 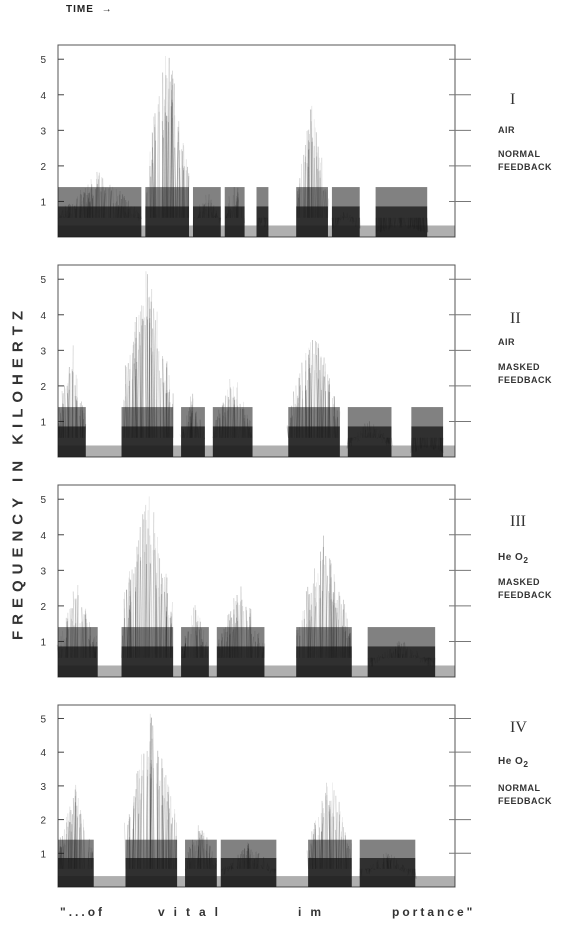 What do you see at coordinates (43, 280) in the screenshot?
I see `frequency-tick-label: 5` at bounding box center [43, 280].